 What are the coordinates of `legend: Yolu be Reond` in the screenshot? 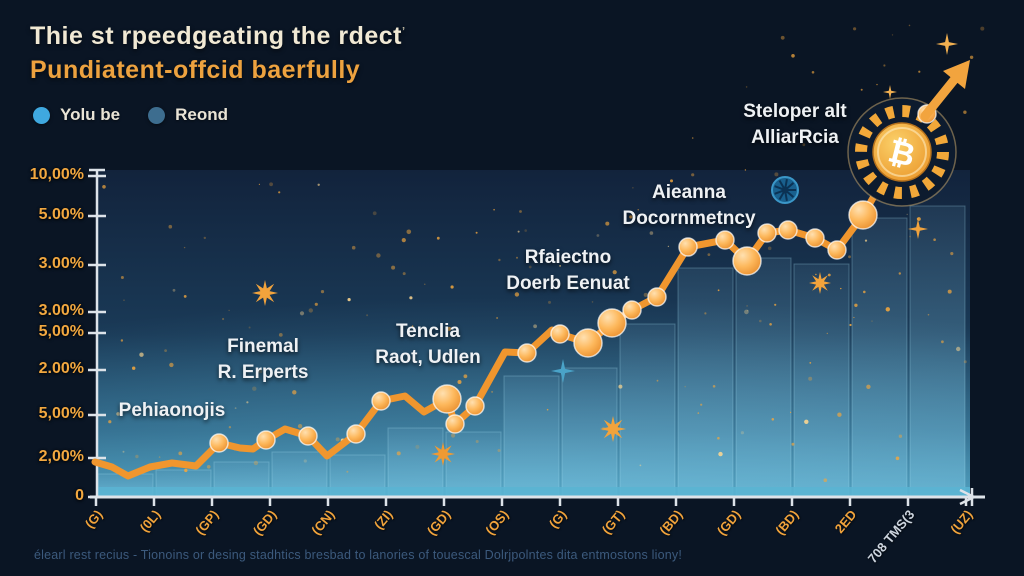 It's located at (130, 115).